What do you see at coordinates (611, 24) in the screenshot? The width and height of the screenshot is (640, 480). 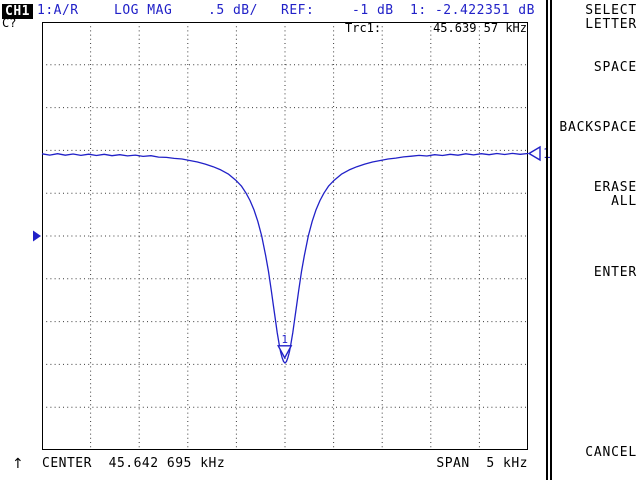 I see `softkey-label: LETTER` at bounding box center [611, 24].